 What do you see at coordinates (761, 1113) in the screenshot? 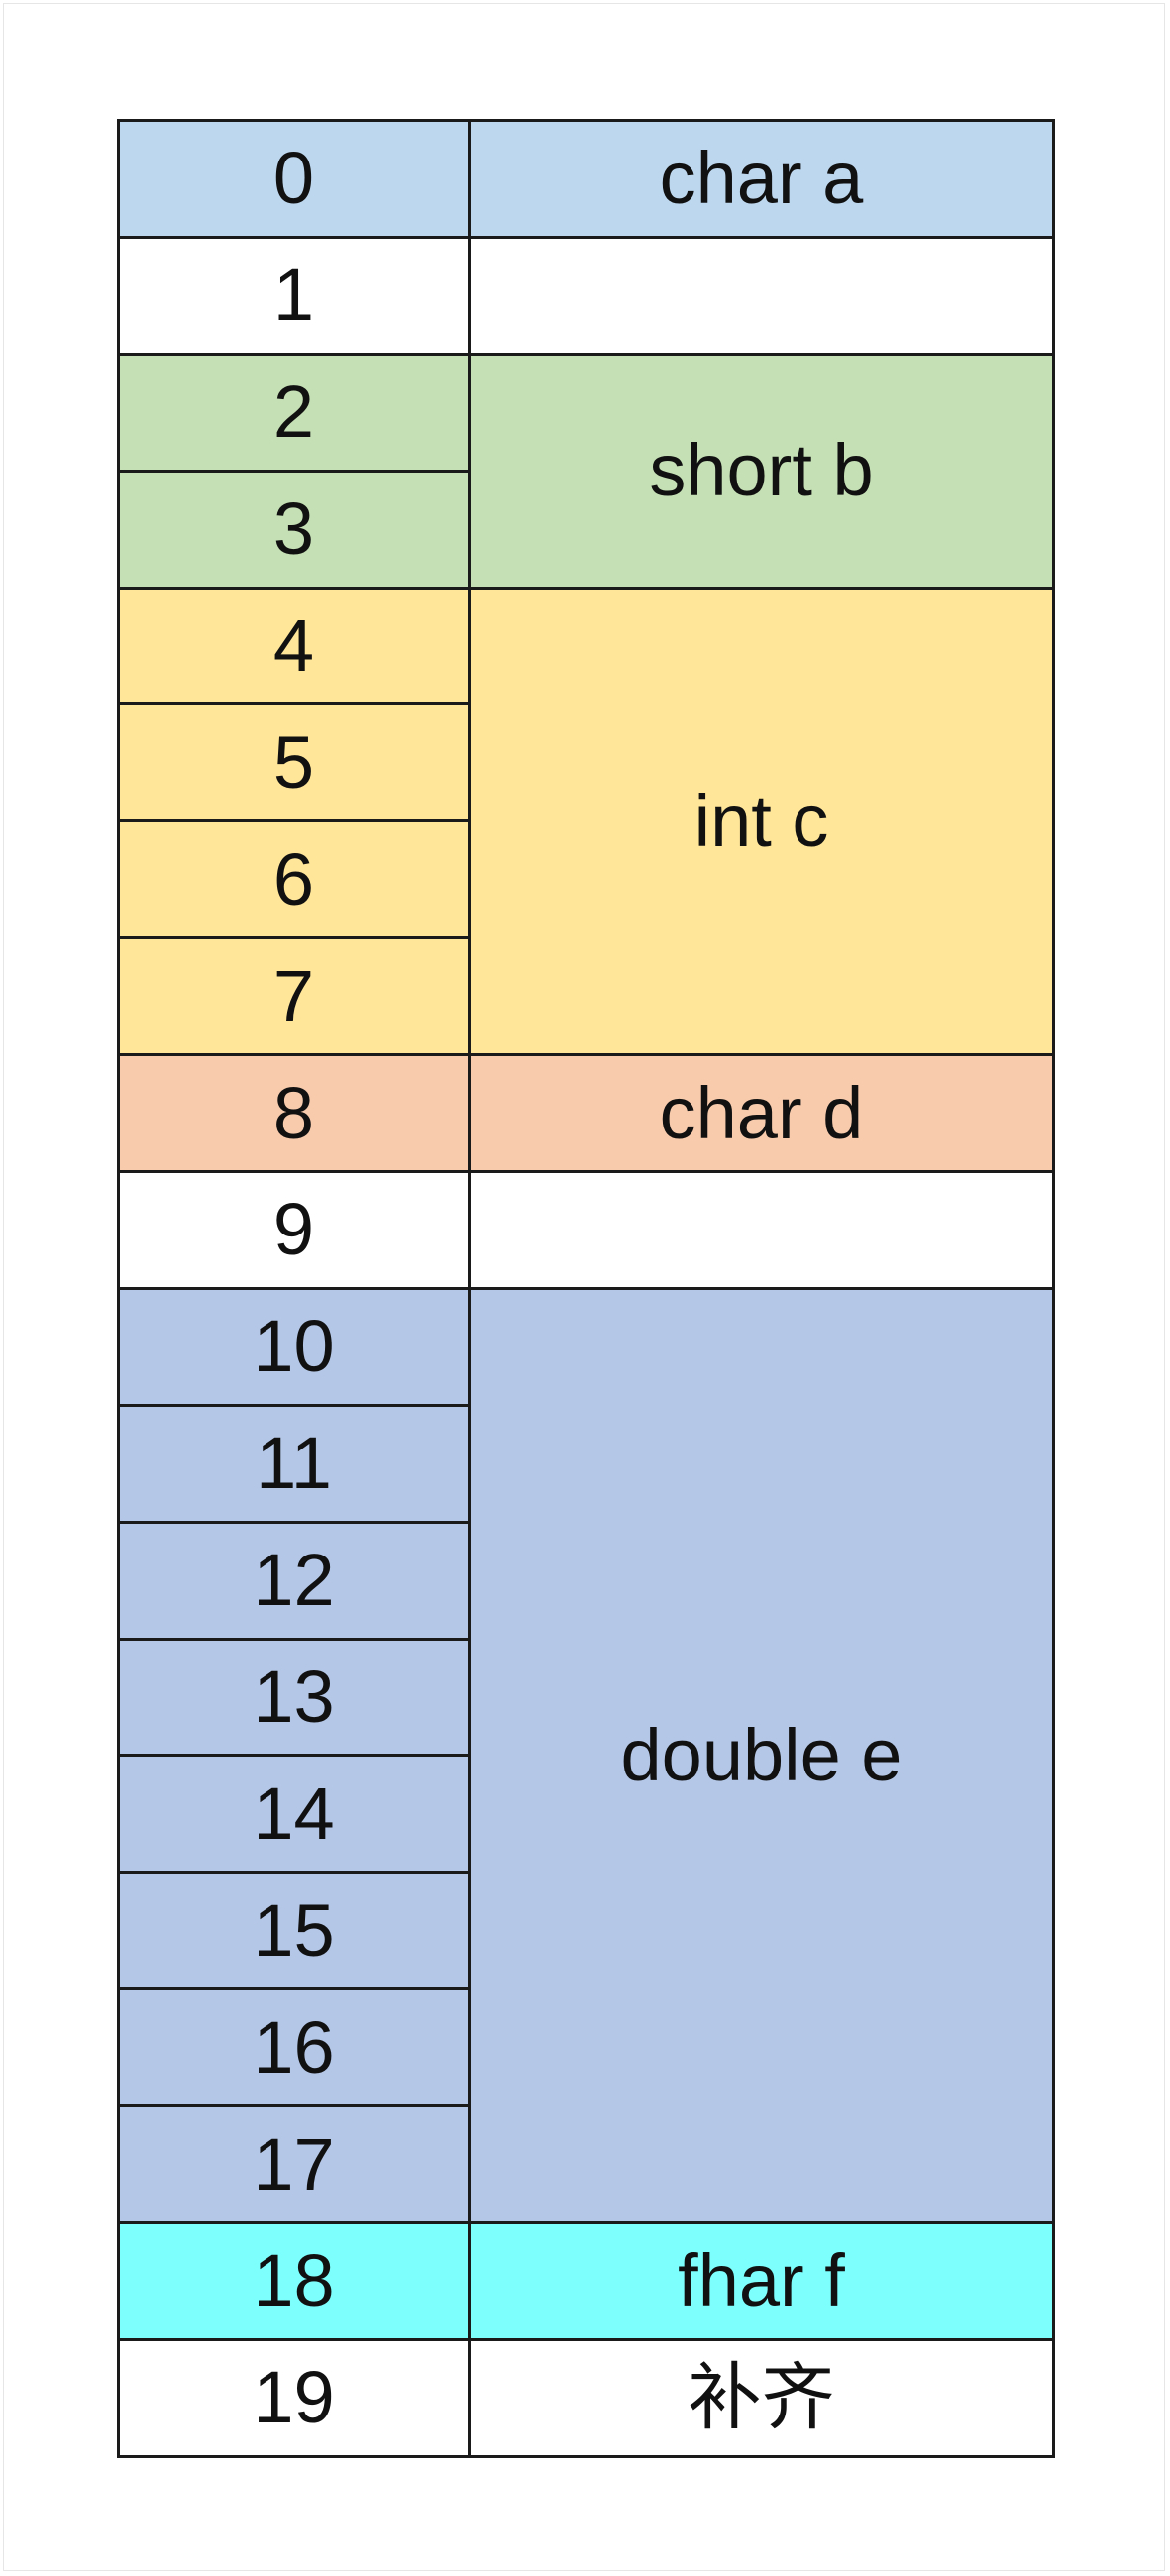
I see `field-cell-char-d: char d` at bounding box center [761, 1113].